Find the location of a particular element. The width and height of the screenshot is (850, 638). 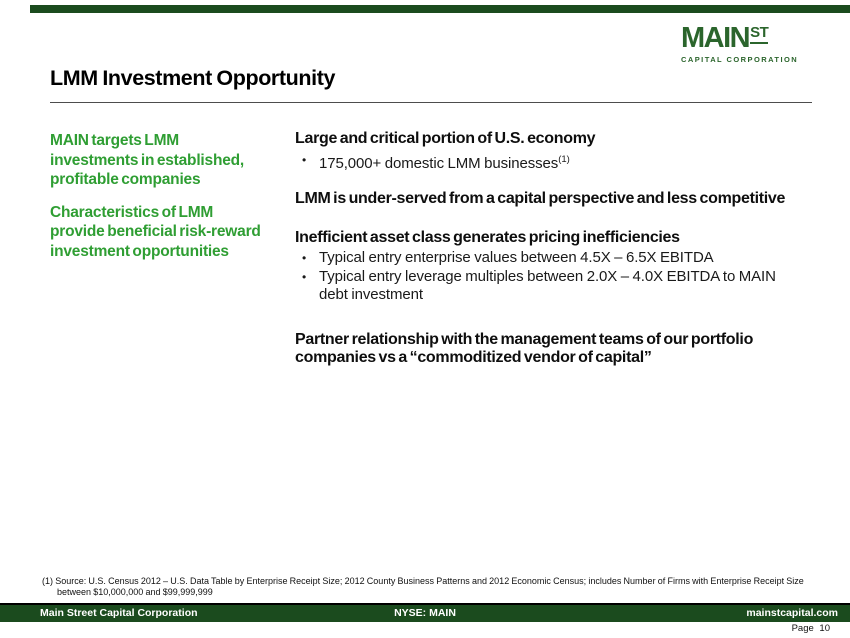

footer-company: Main Street Capital Corporation is located at coordinates (119, 613).